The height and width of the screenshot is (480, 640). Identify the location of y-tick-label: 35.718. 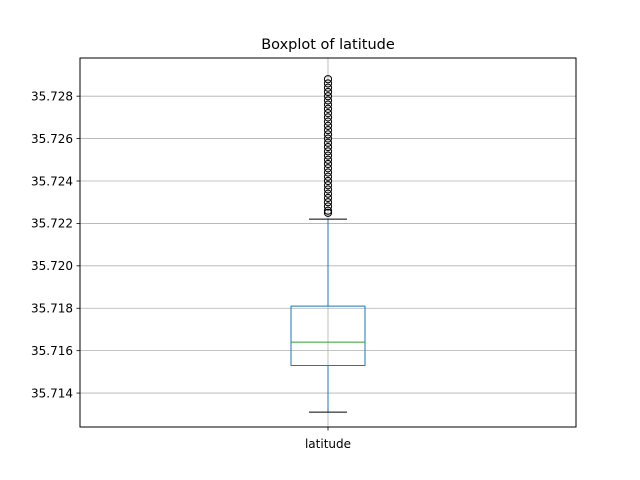
(52, 309).